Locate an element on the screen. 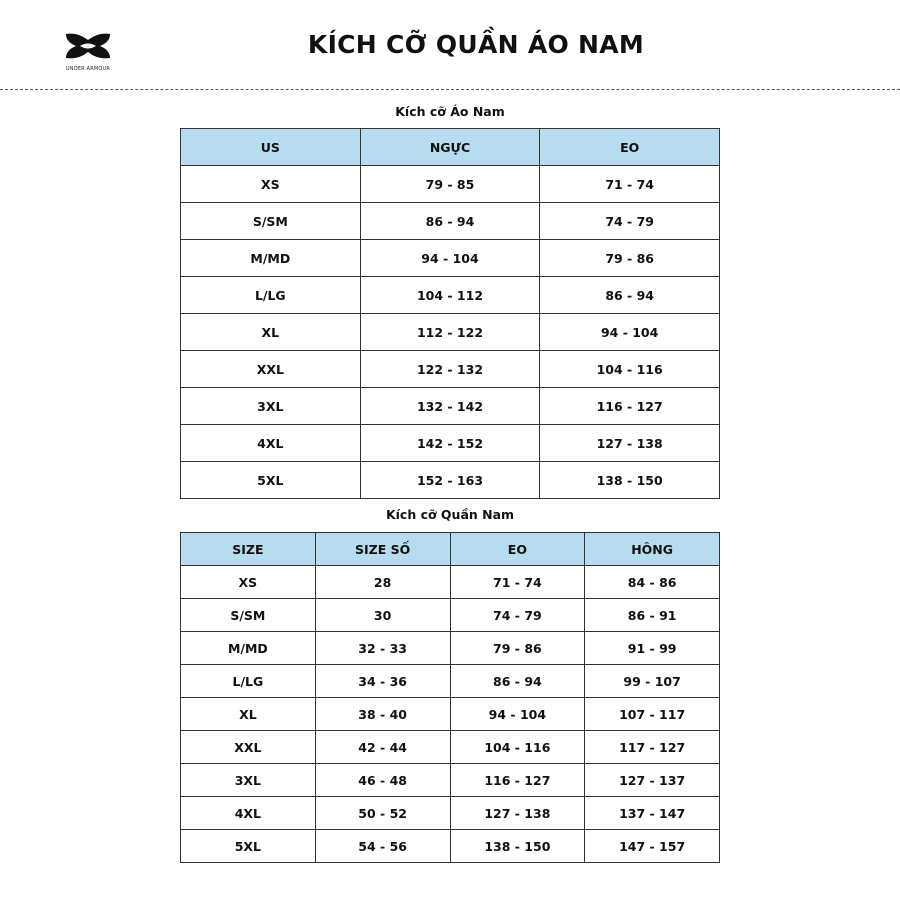 This screenshot has height=900, width=900. table-cell: 137 - 147 is located at coordinates (652, 813).